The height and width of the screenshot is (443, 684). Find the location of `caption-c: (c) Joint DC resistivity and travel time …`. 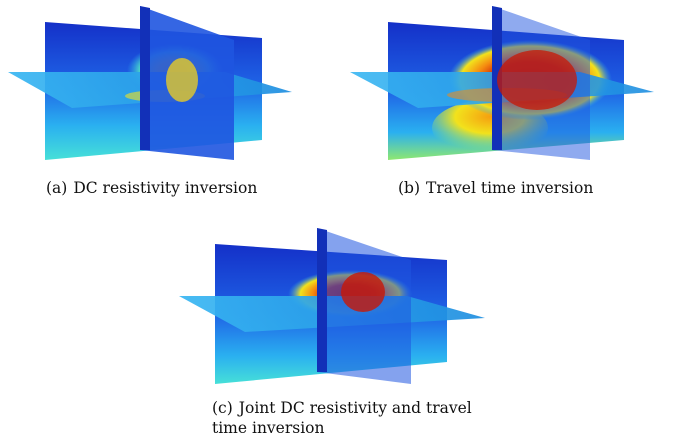

caption-c: (c) Joint DC resistivity and travel time … is located at coordinates (342, 418).